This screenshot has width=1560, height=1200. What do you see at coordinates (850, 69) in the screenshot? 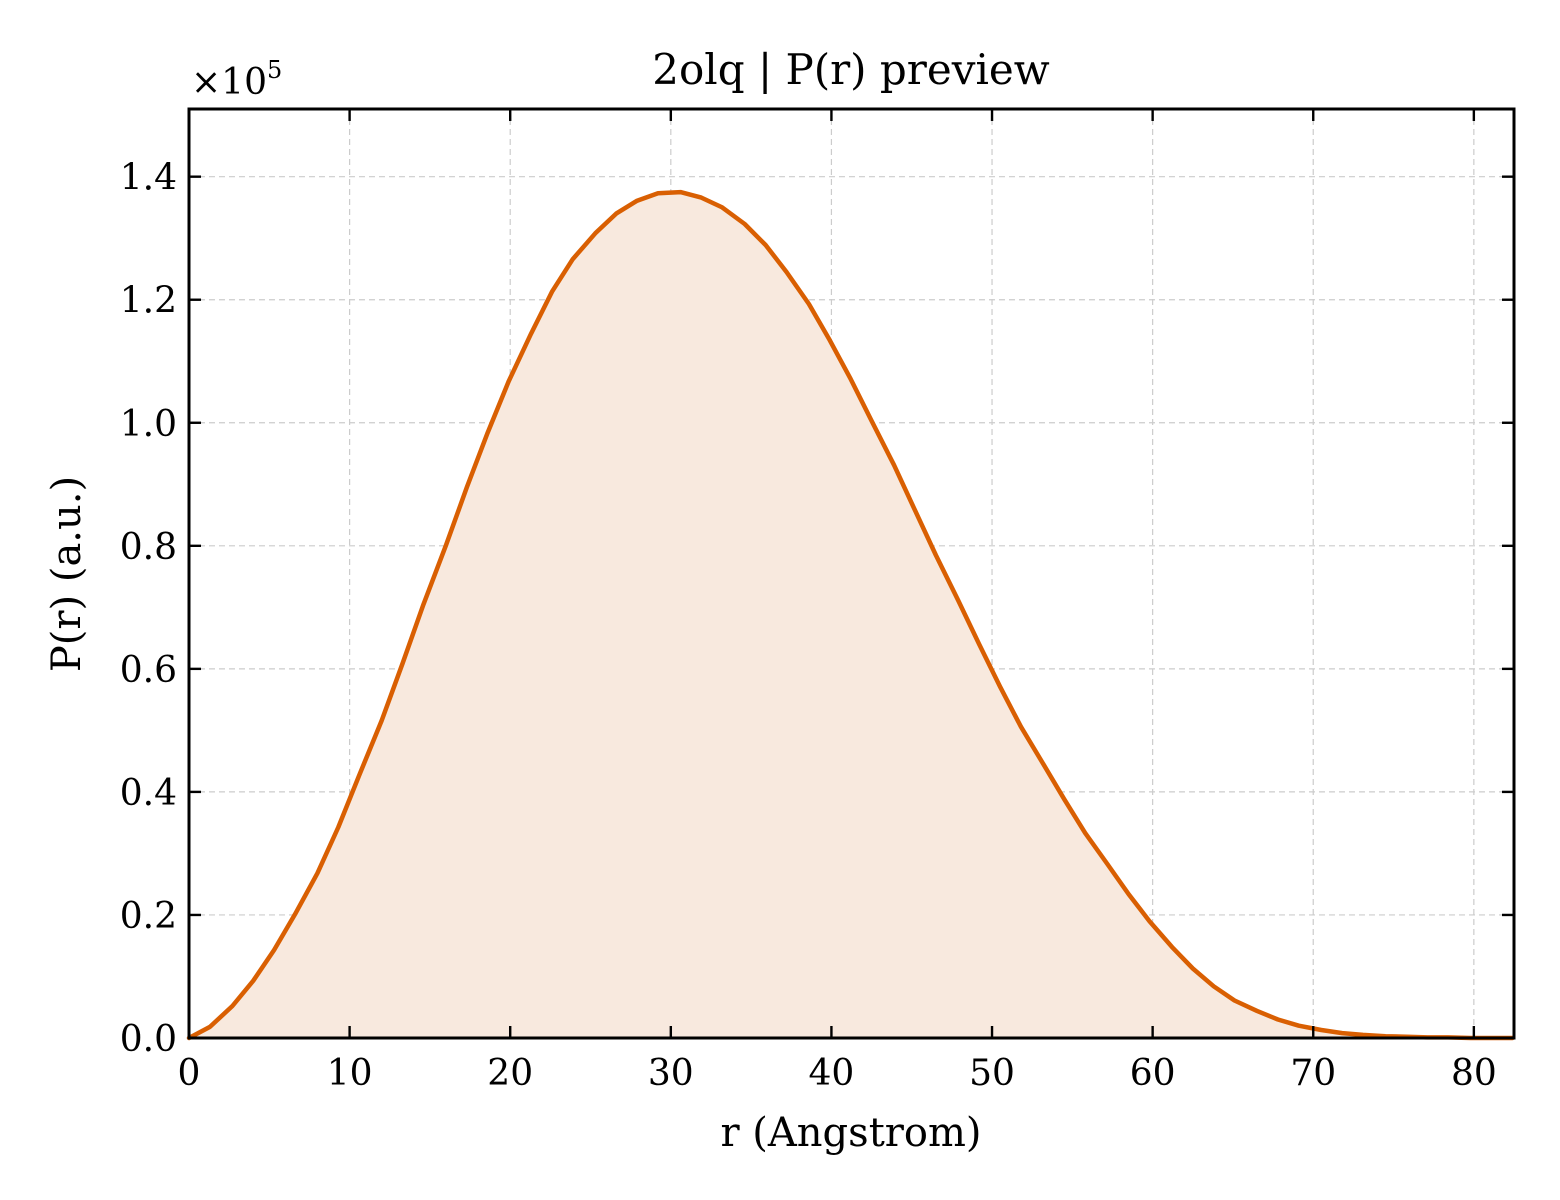
I see `chart-title: 2olq | P(r) preview` at bounding box center [850, 69].